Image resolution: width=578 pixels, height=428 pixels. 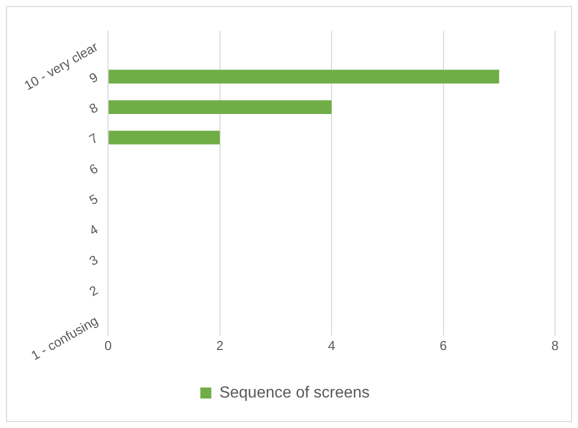 What do you see at coordinates (93, 230) in the screenshot?
I see `y-tick-label: 4` at bounding box center [93, 230].